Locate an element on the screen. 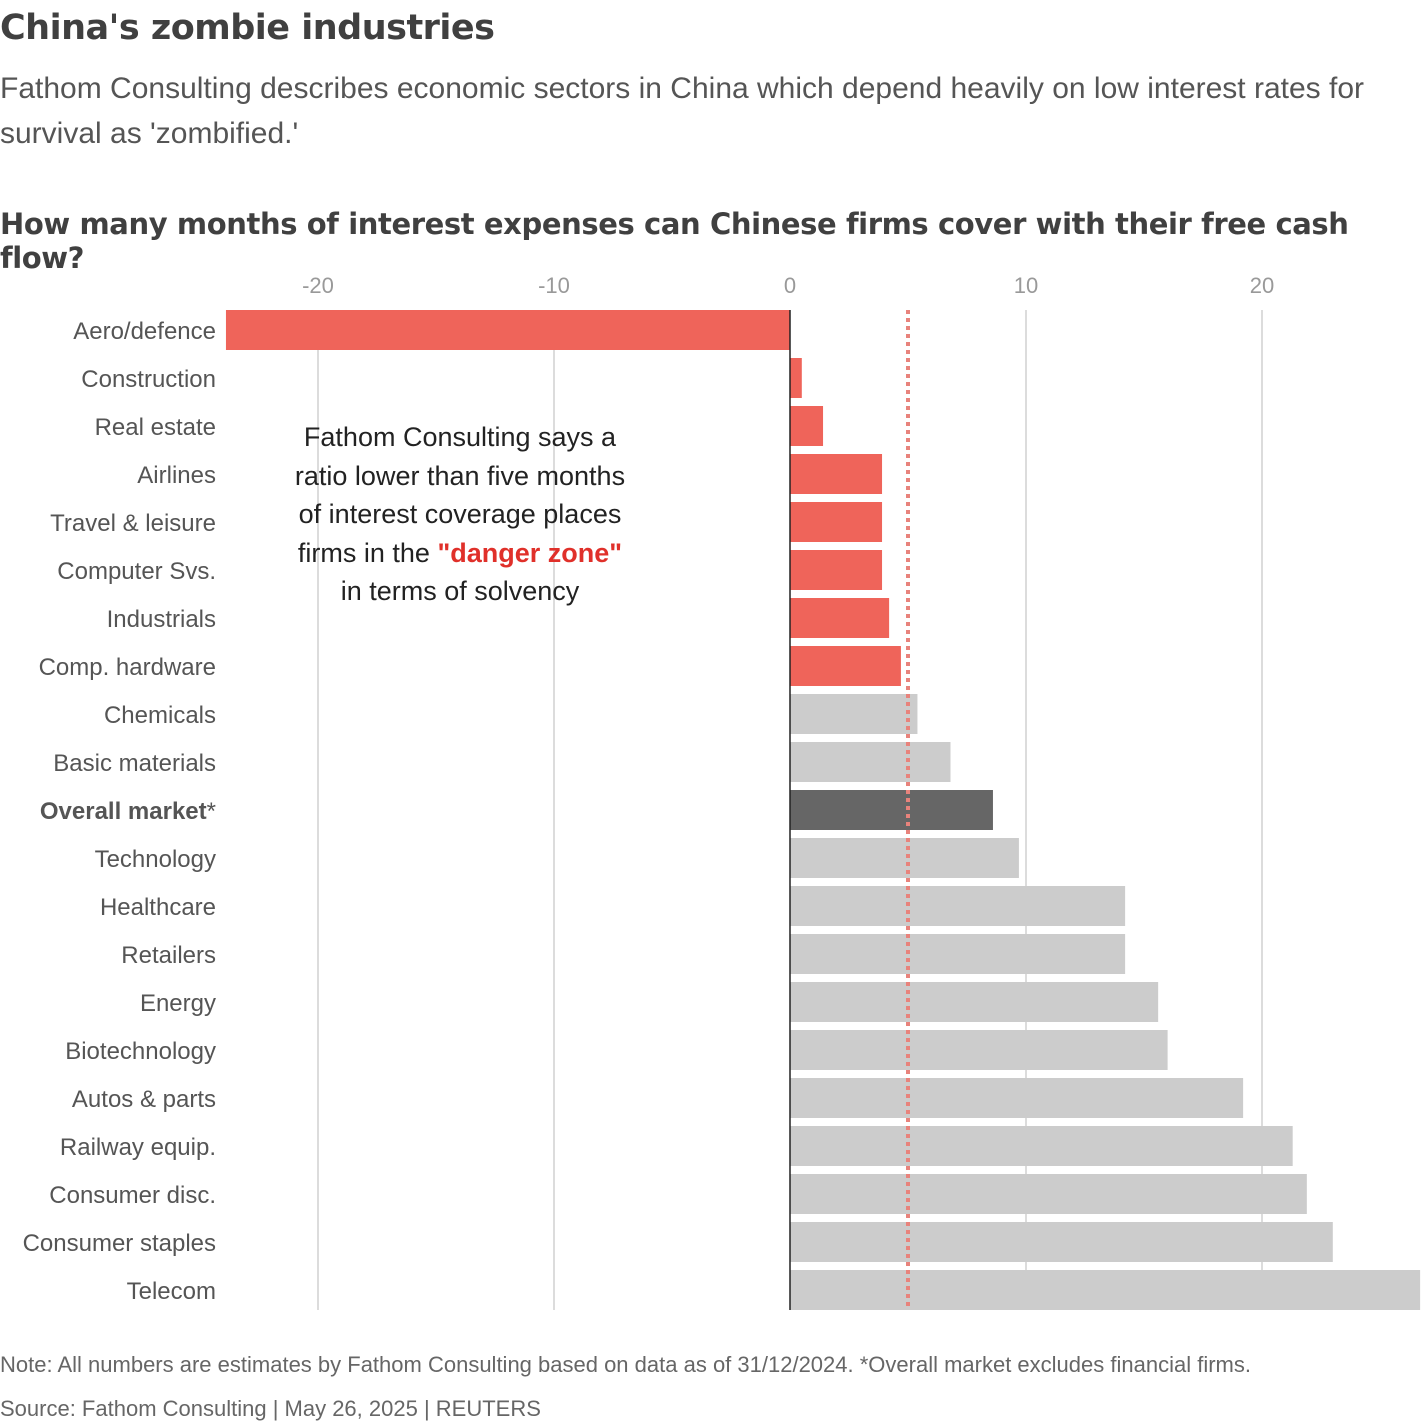 The width and height of the screenshot is (1422, 1424). annotation-line: of interest coverage places is located at coordinates (460, 514).